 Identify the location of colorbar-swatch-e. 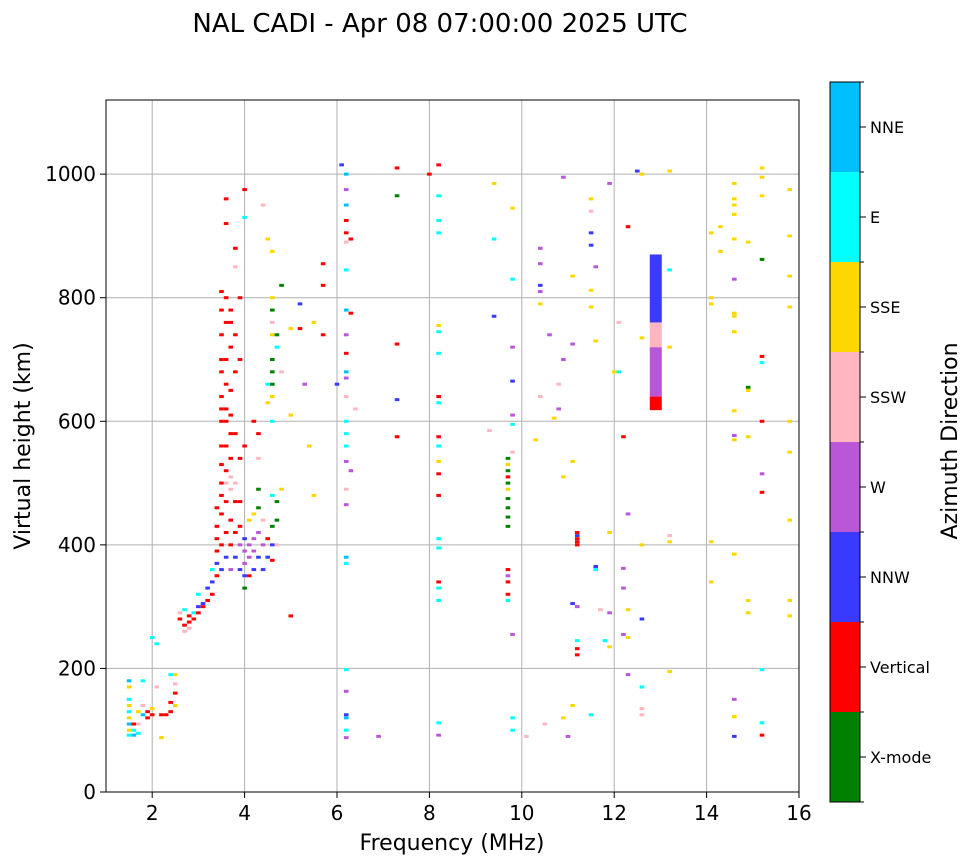
(845, 217).